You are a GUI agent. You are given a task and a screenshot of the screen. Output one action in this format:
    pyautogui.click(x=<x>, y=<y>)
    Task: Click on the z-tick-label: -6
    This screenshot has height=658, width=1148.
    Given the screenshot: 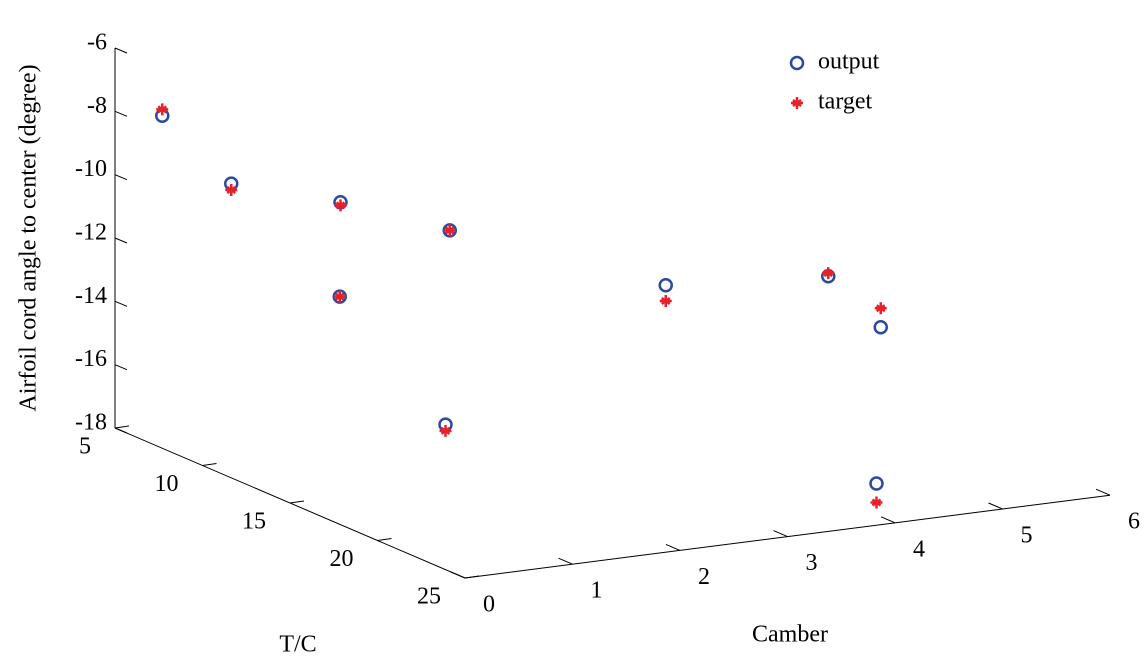 What is the action you would take?
    pyautogui.click(x=97, y=43)
    